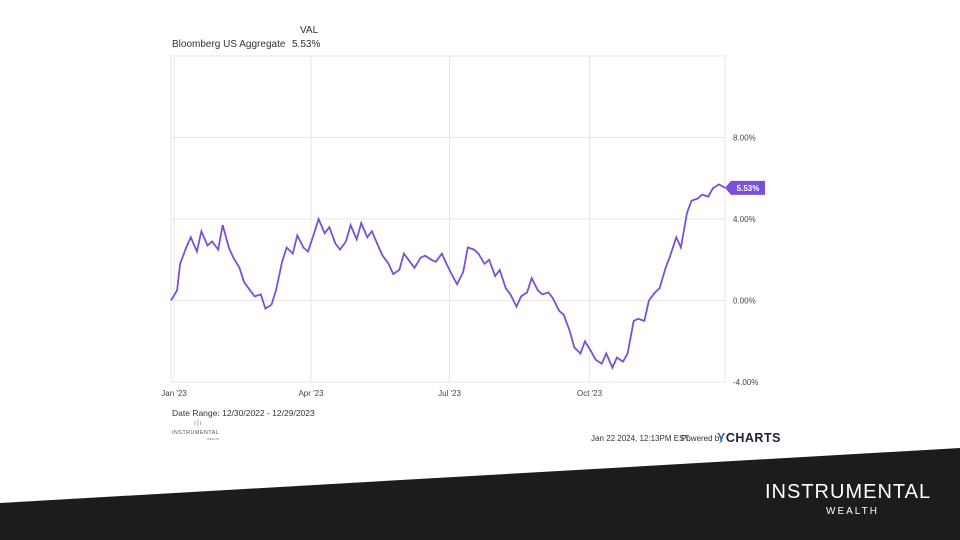  I want to click on y-axis-ticks: 8.00% 4.00% 0.00% -4.00%, so click(745, 261).